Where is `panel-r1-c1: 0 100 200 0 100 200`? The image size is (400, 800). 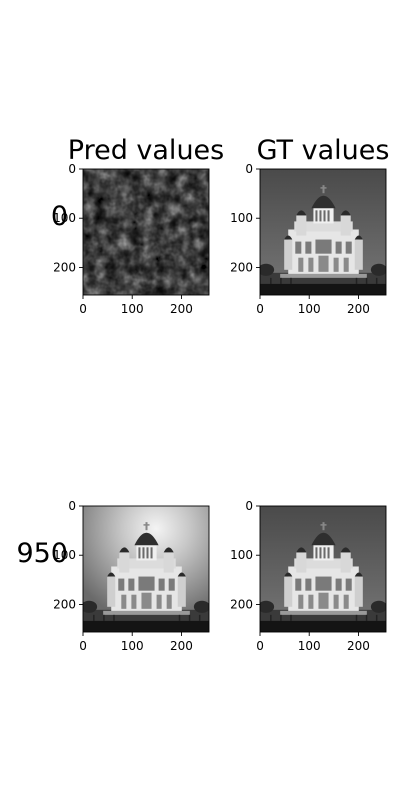 panel-r1-c1: 0 100 200 0 100 200 is located at coordinates (308, 576).